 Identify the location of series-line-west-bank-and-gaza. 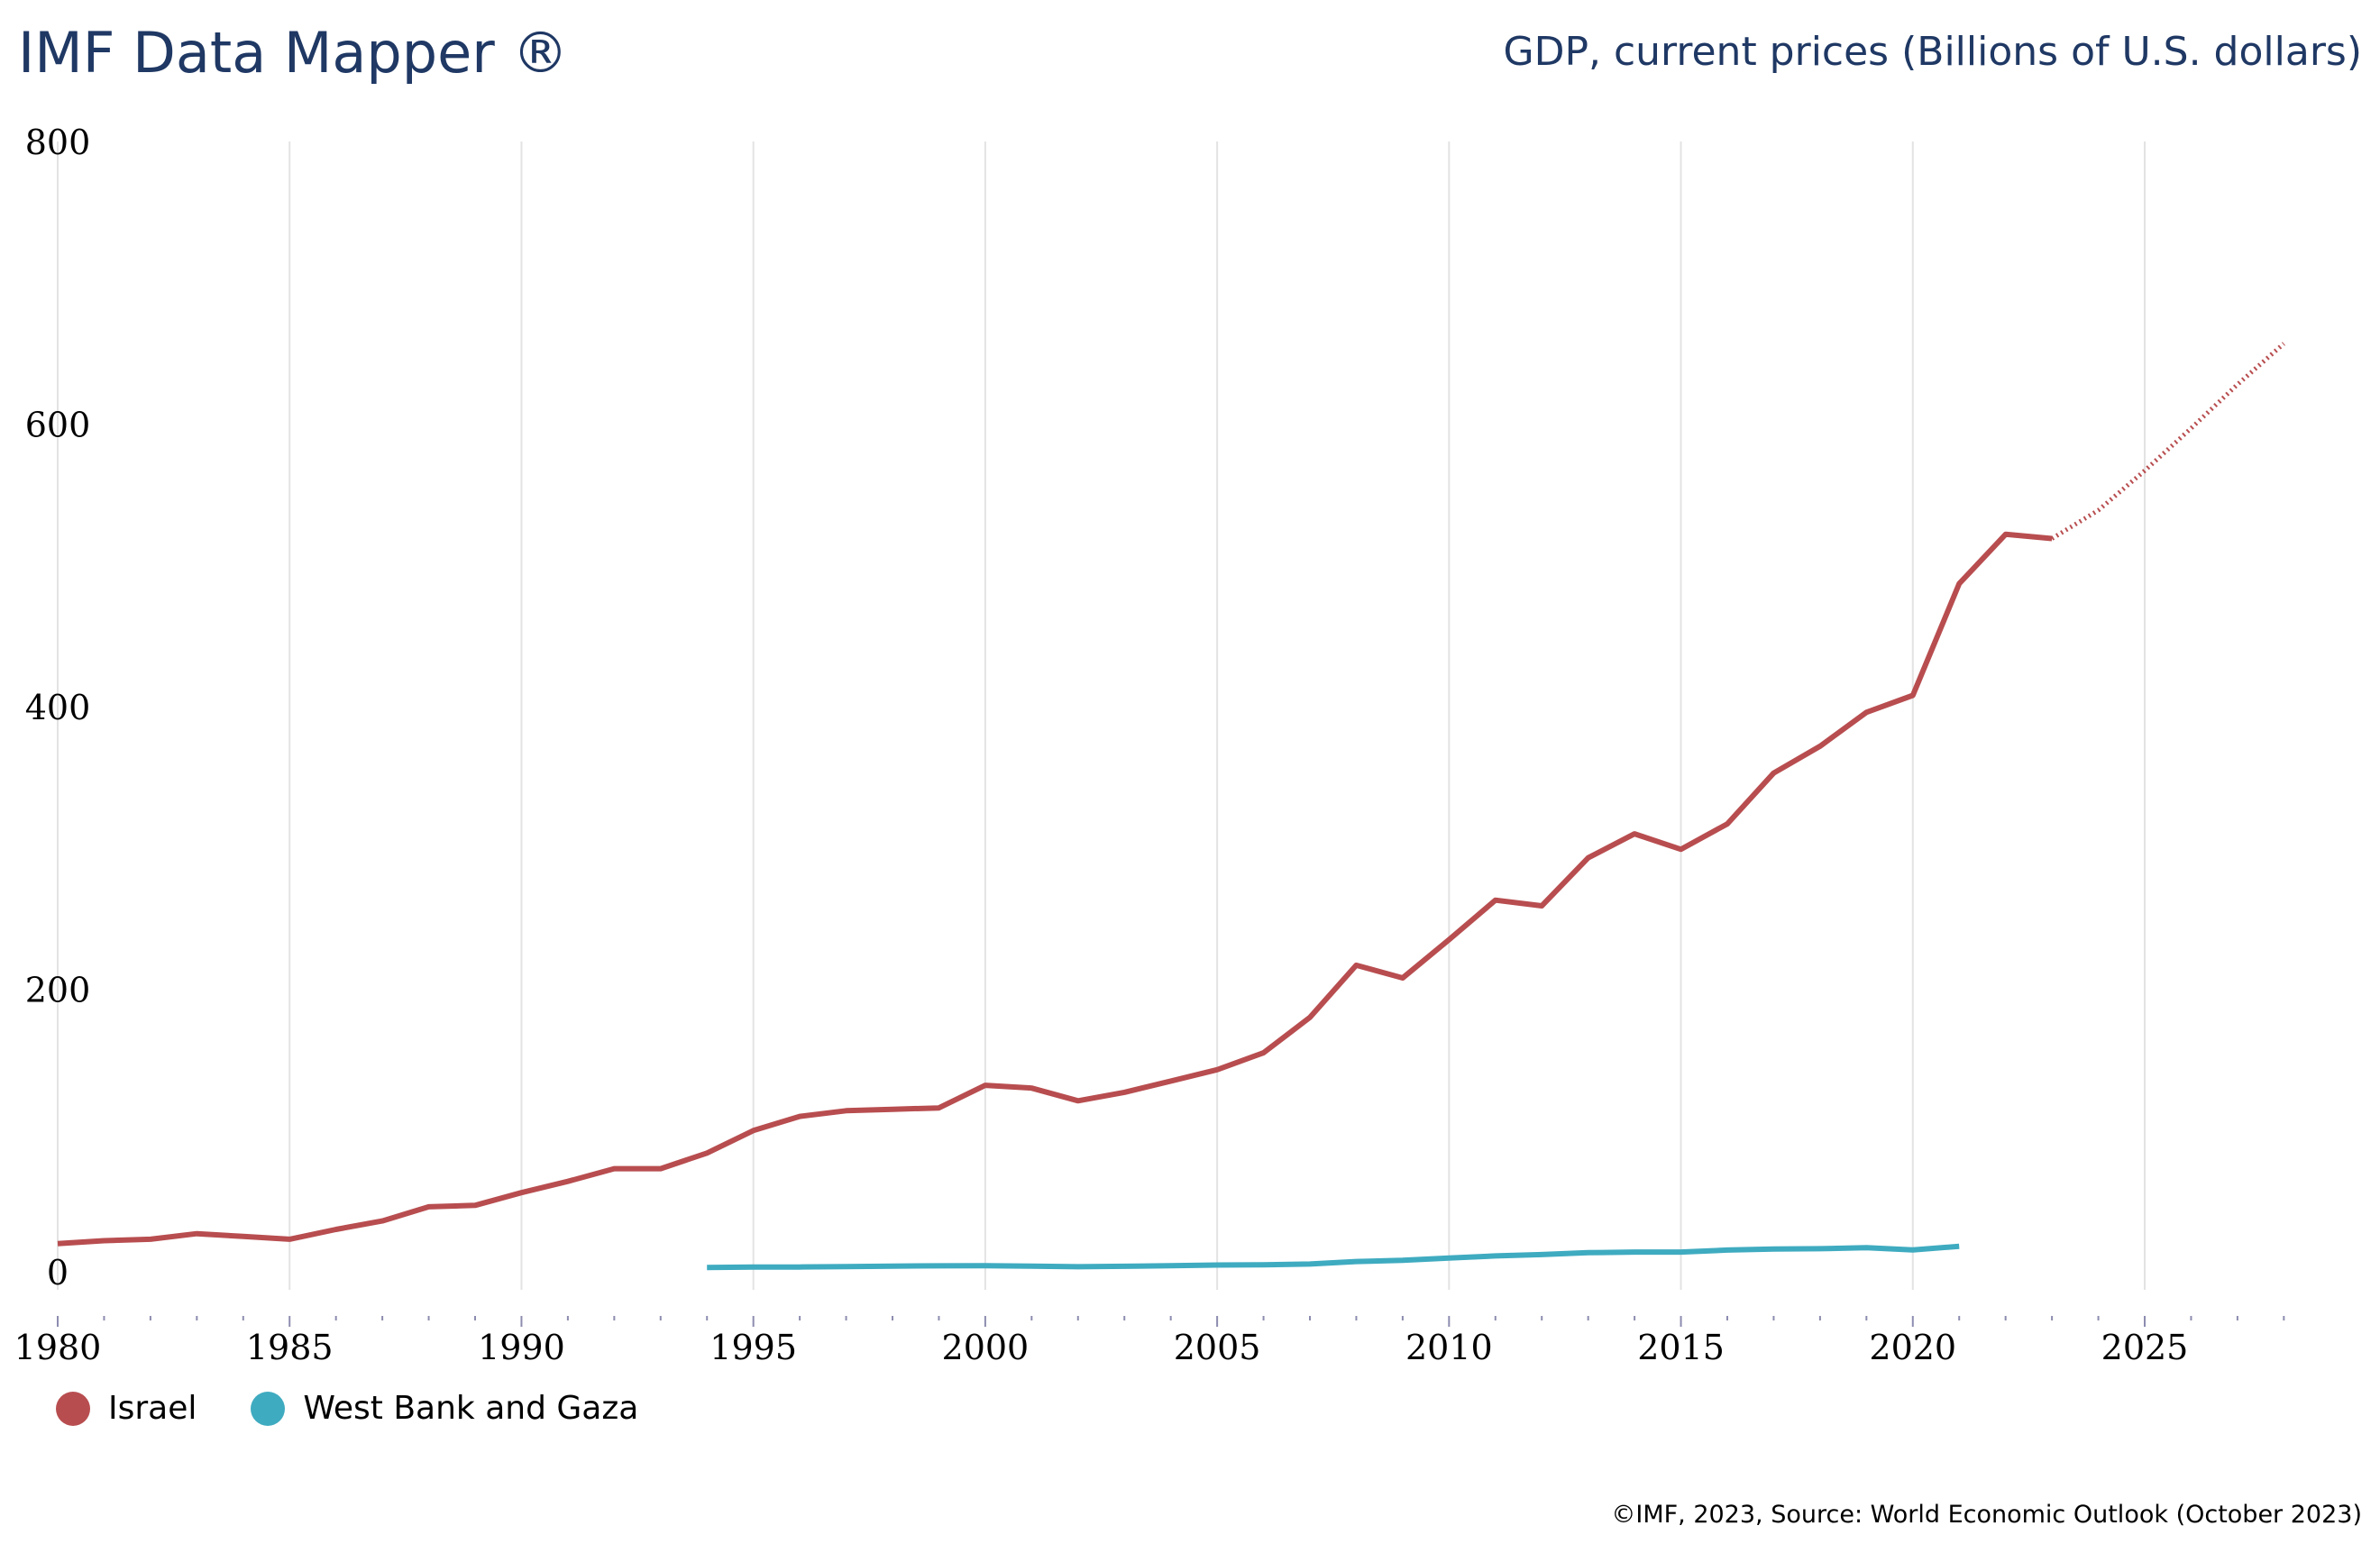
(1333, 1257).